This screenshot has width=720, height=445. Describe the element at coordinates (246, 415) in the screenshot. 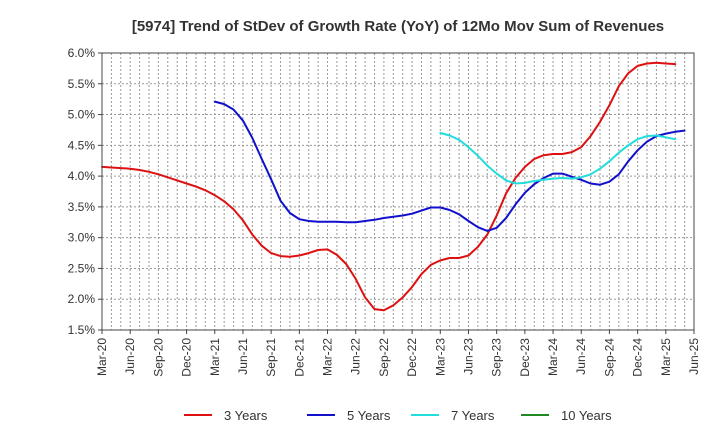

I see `legend-label: 3 Years` at that location.